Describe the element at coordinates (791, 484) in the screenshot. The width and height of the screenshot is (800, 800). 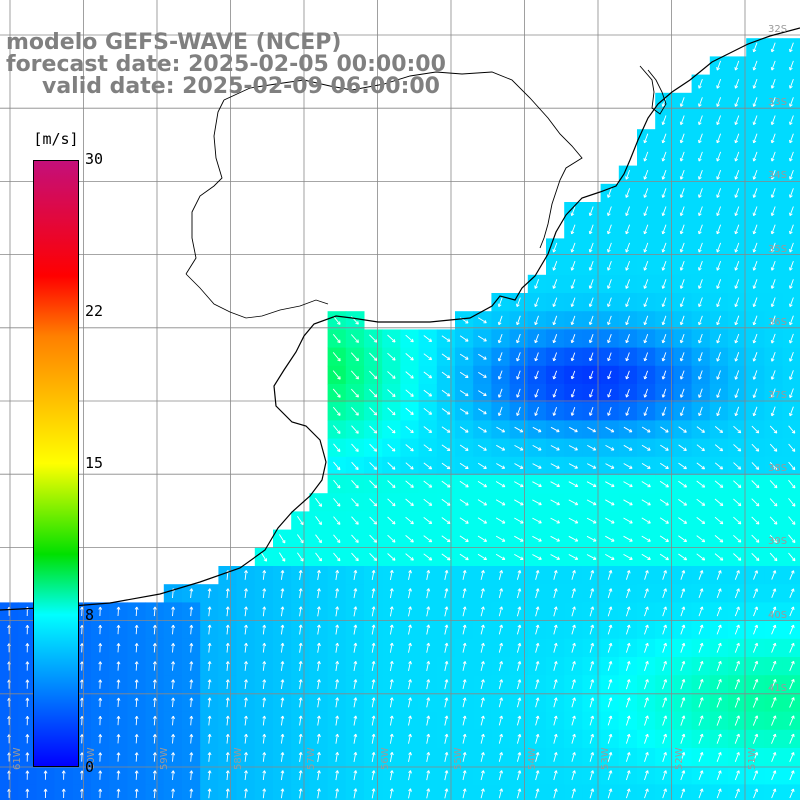
I see `speed-cell` at that location.